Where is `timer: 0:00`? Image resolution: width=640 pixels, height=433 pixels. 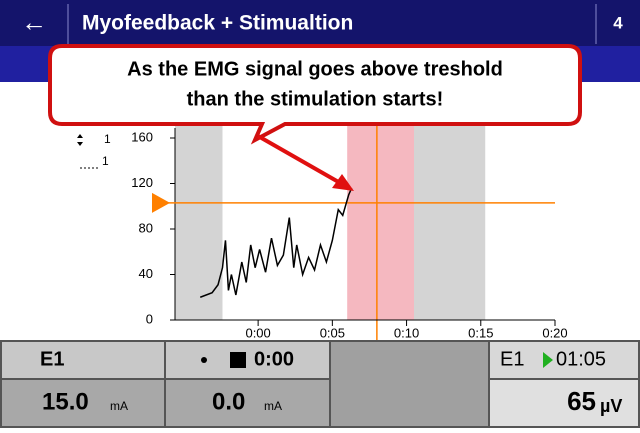
timer: 0:00 is located at coordinates (274, 359).